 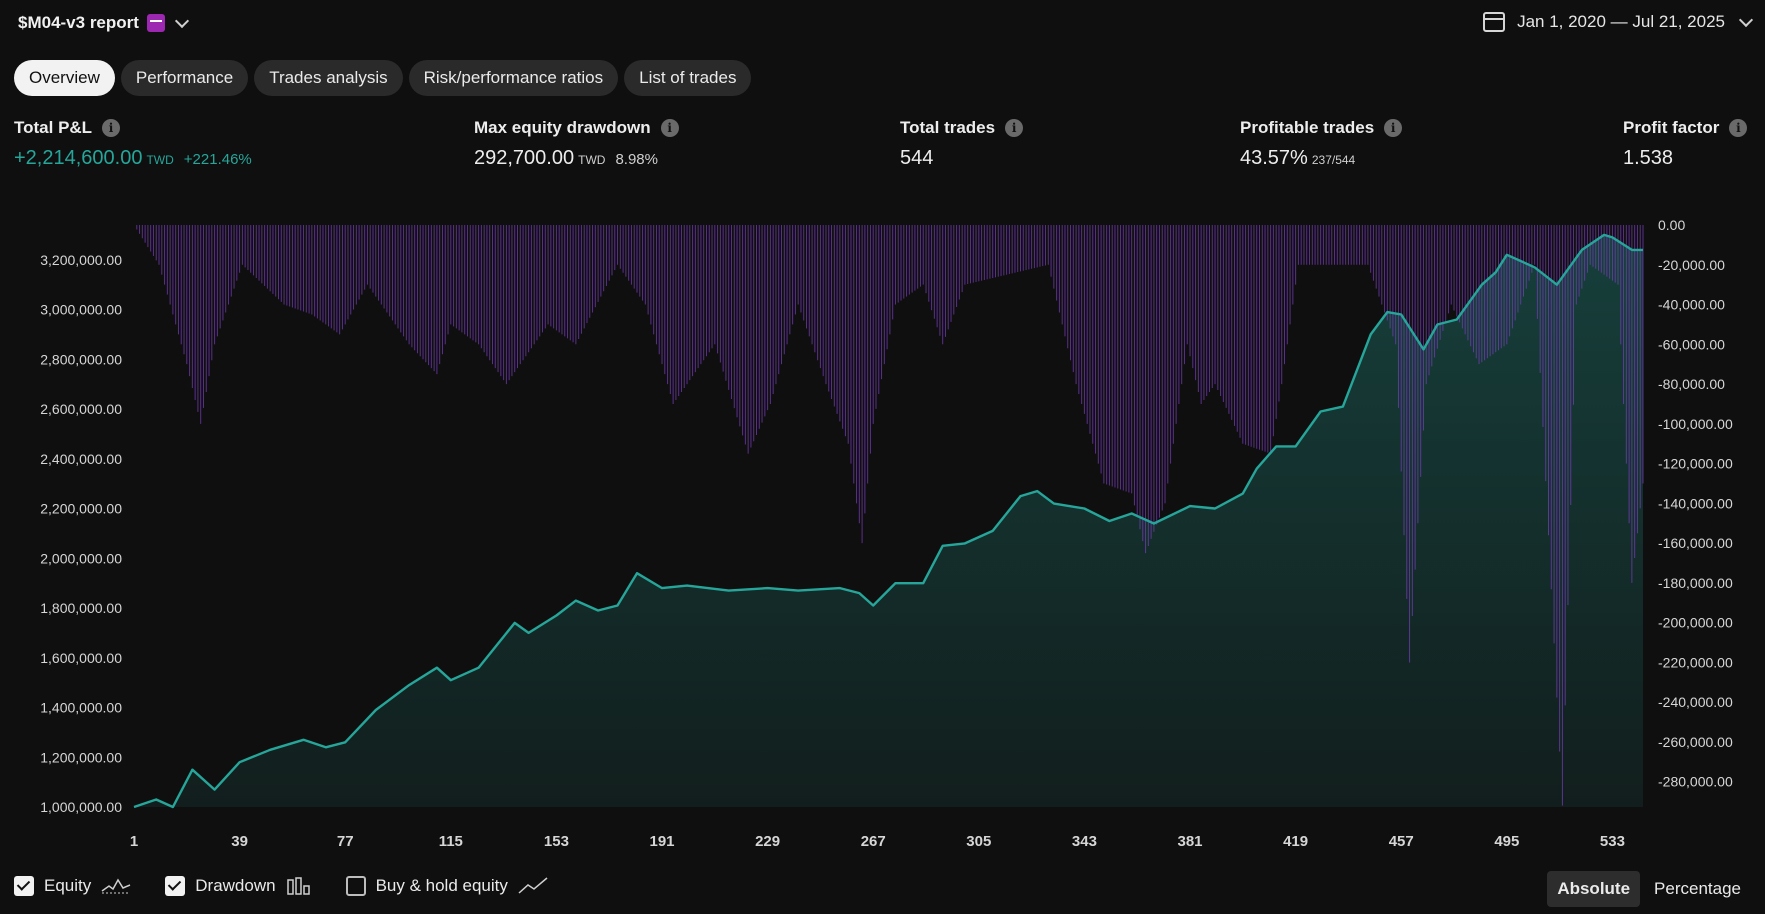 I want to click on tab-trades-analysis: Trades analysis, so click(x=328, y=78).